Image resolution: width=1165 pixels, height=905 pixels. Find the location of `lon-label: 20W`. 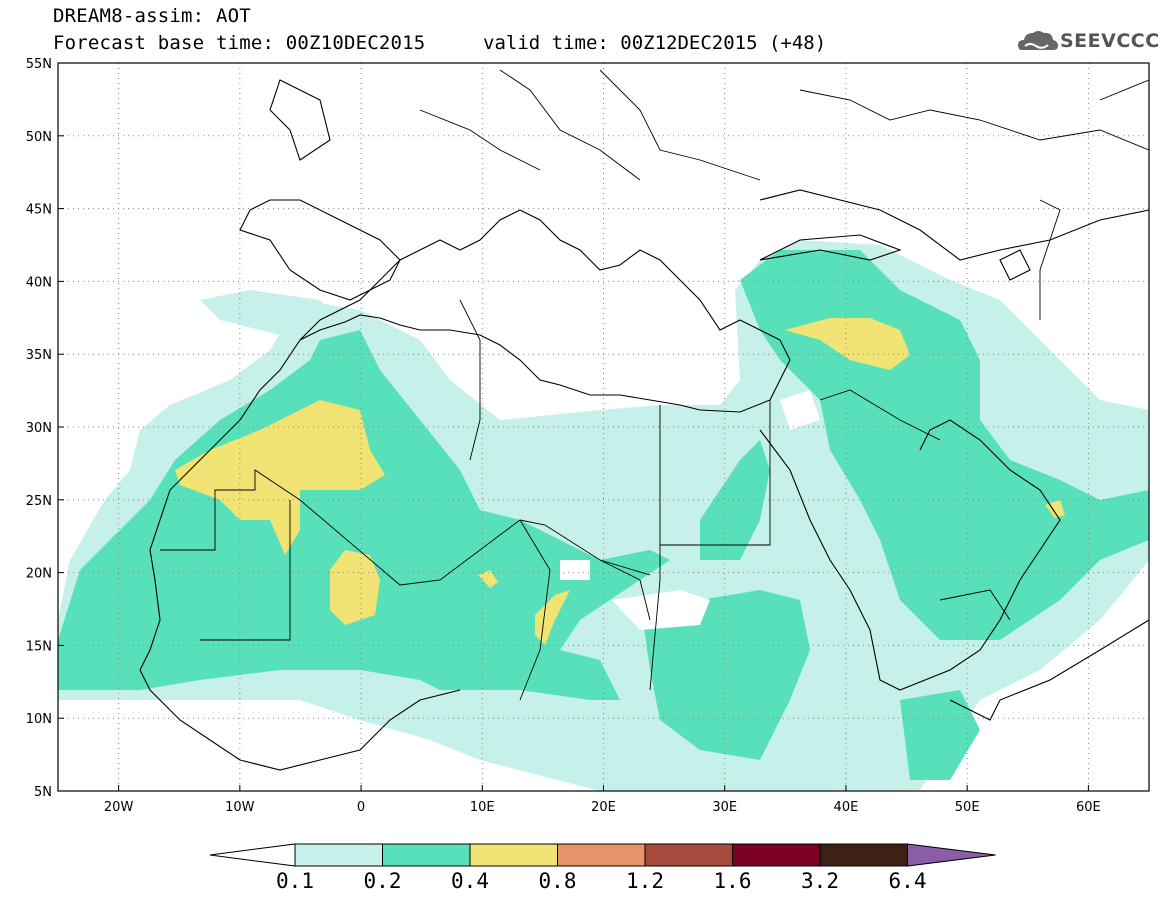

lon-label: 20W is located at coordinates (119, 807).